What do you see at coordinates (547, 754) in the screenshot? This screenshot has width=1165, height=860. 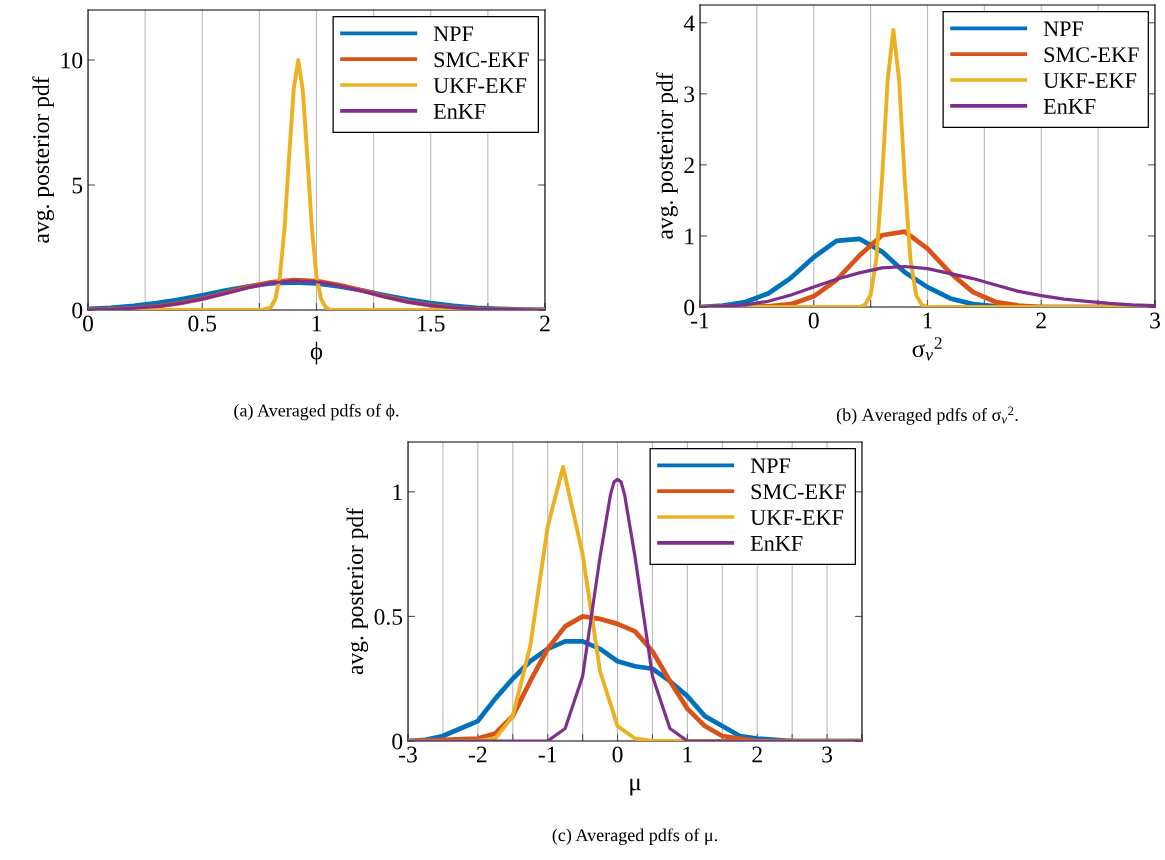 I see `x-tick-label: -1` at bounding box center [547, 754].